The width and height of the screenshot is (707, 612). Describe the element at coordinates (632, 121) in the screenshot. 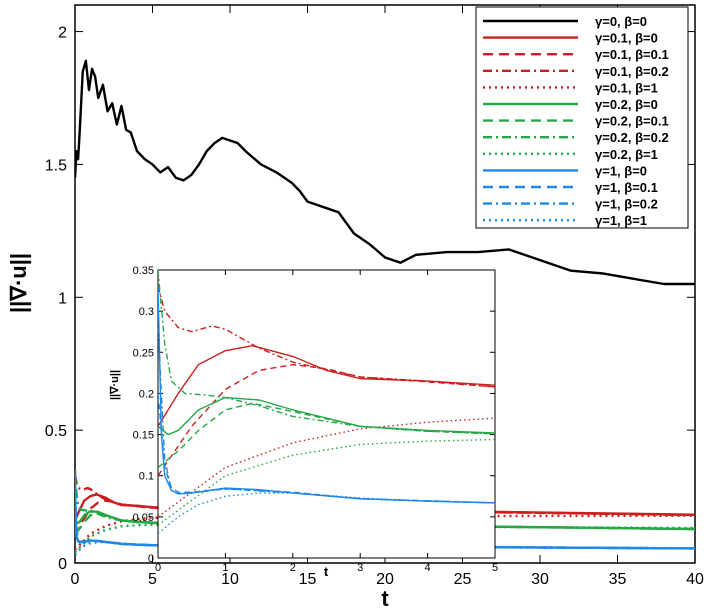

I see `legend-label: γ=0.2, β=0.1` at that location.